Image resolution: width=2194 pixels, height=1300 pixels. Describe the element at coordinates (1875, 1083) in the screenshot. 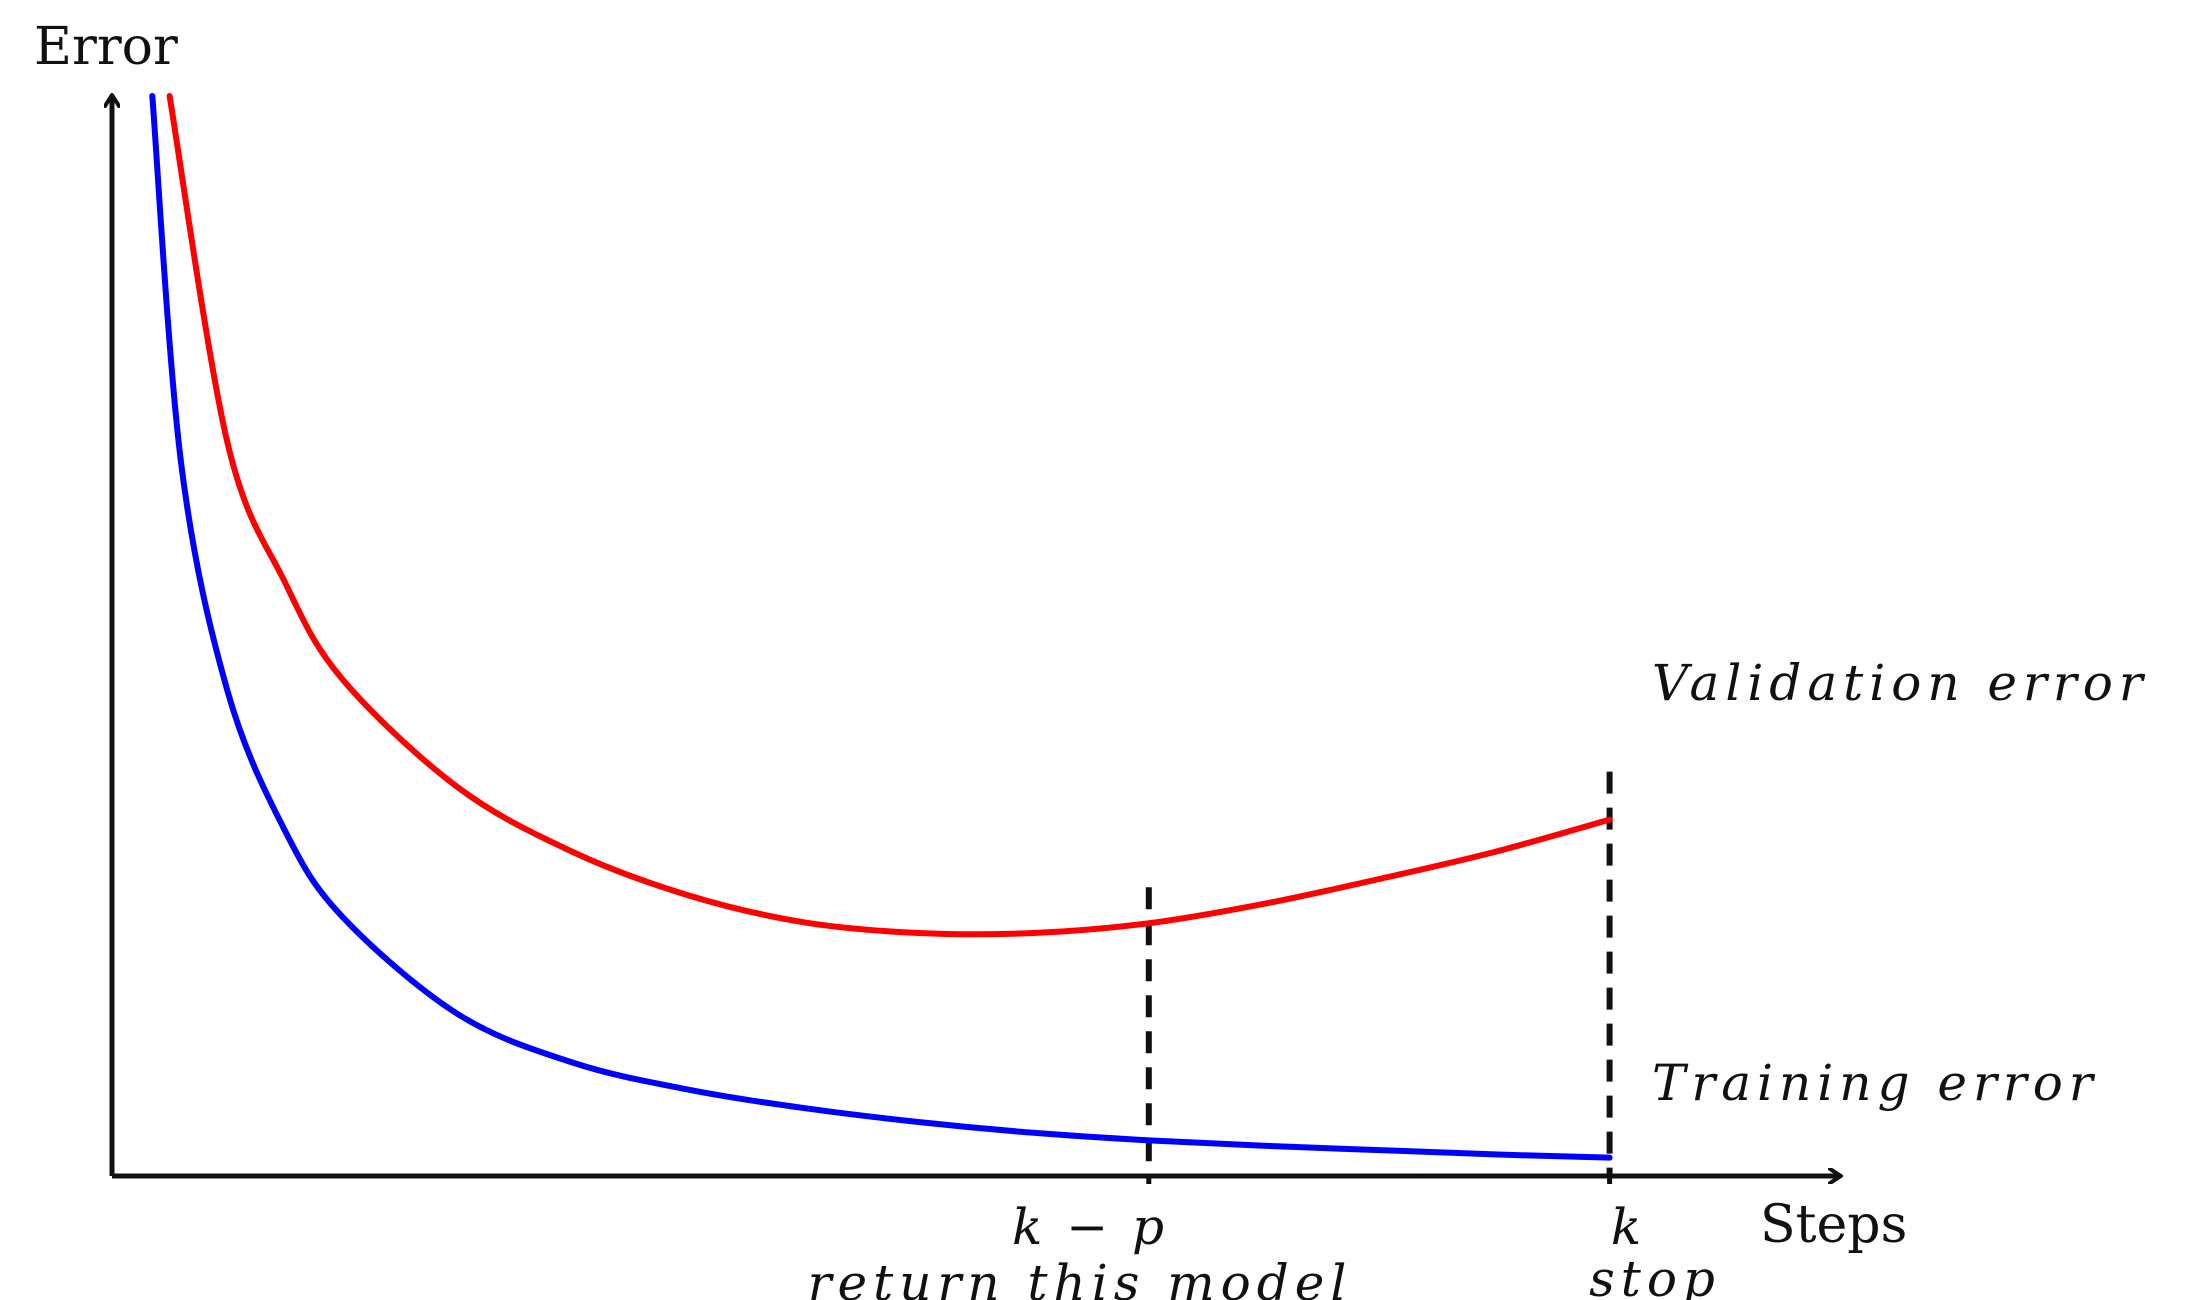

I see `training-error-label: Training error` at that location.